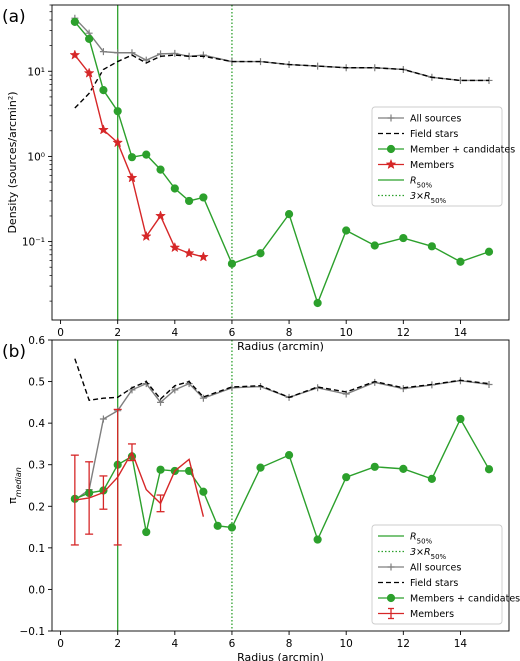 The image size is (520, 661). I want to click on series-field-stars-line, so click(282, 81).